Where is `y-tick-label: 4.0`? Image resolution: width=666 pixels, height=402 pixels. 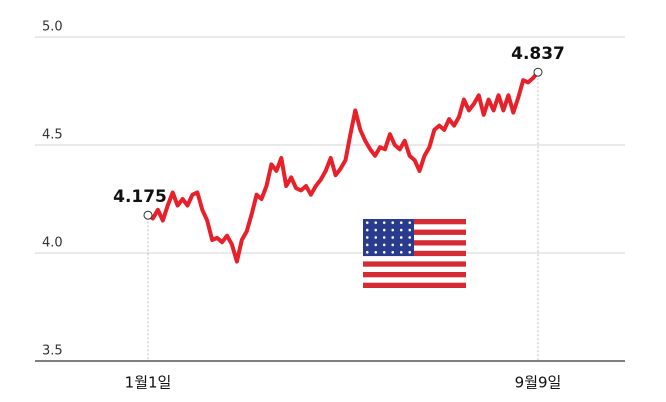
y-tick-label: 4.0 is located at coordinates (52, 243).